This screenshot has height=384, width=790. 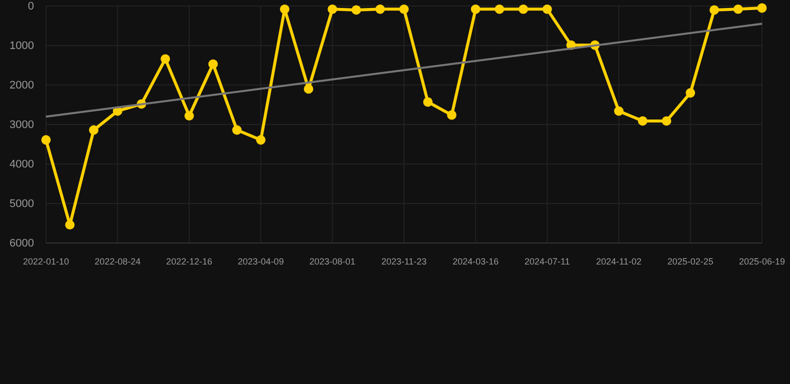 What do you see at coordinates (619, 261) in the screenshot?
I see `x-tick-label: 2024-11-02` at bounding box center [619, 261].